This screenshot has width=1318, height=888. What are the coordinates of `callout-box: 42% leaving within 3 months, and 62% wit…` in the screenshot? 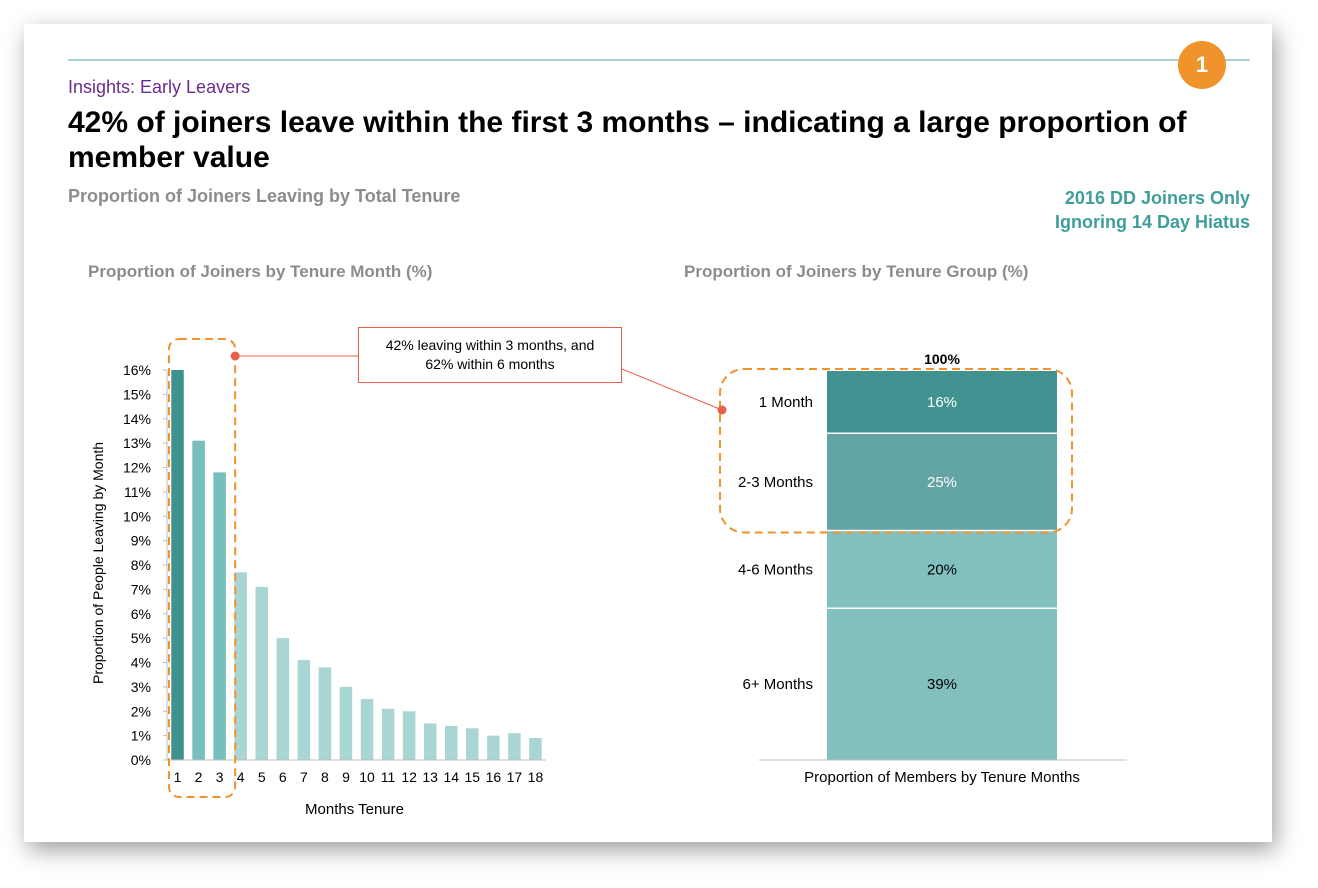 It's located at (490, 355).